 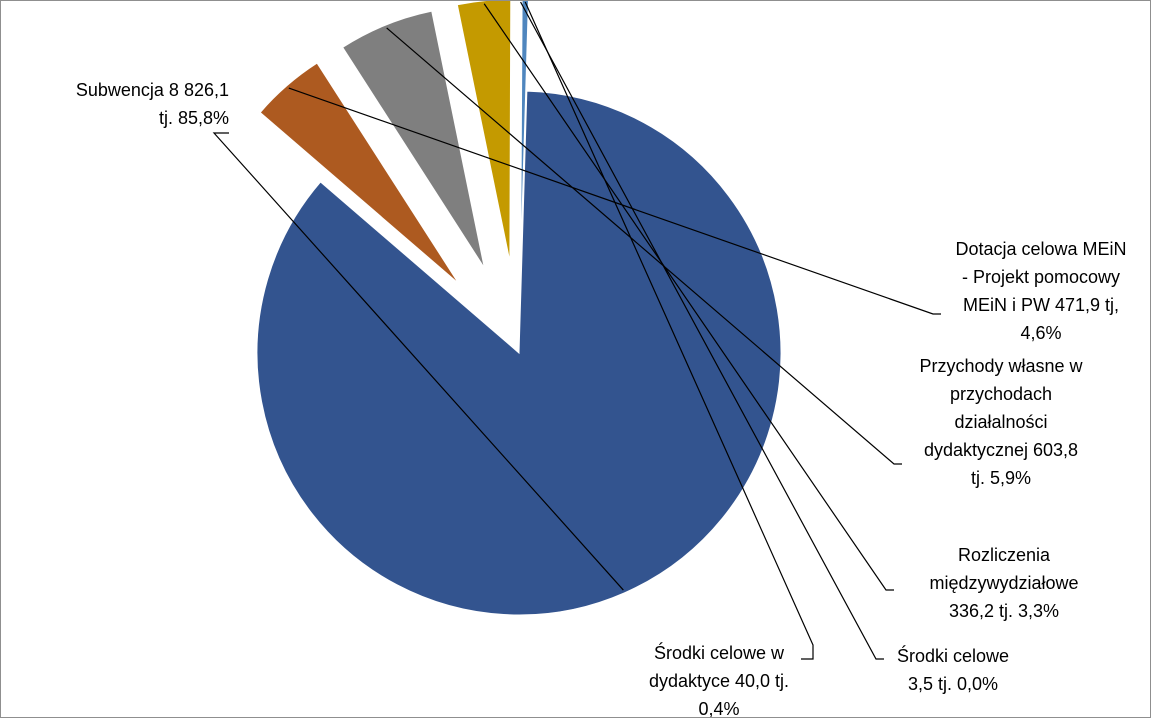 I want to click on data-label-1-line-2: MEiN i PW 471,9 tj,, so click(x=1041, y=305).